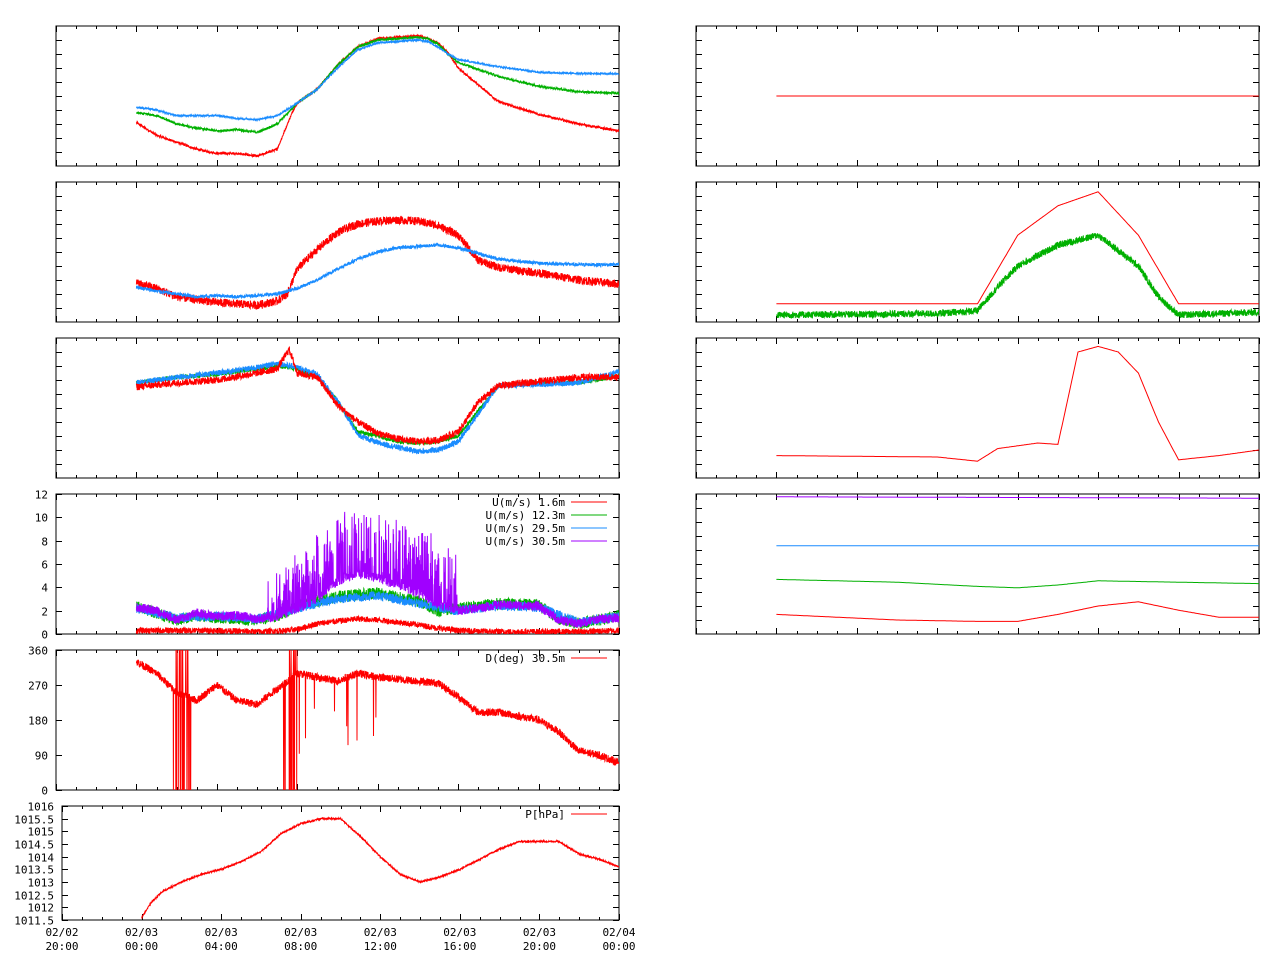  What do you see at coordinates (44, 612) in the screenshot?
I see `y-tick-label: 2` at bounding box center [44, 612].